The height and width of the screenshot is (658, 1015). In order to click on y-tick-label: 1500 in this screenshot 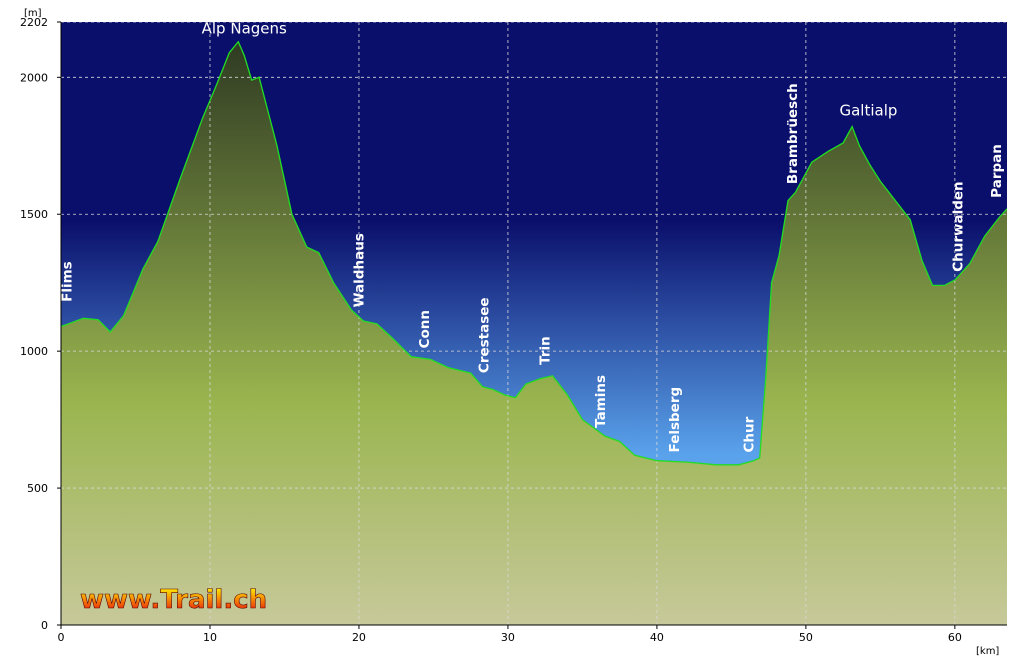, I will do `click(34, 214)`.